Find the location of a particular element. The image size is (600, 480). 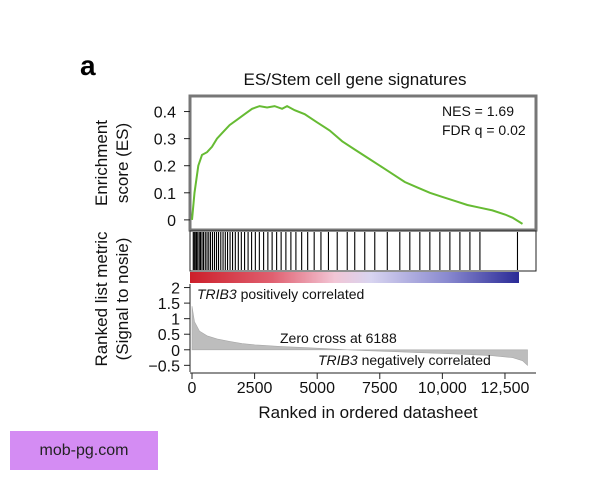

negative-correlation-label: TRIB3 negatively correlated is located at coordinates (404, 360).